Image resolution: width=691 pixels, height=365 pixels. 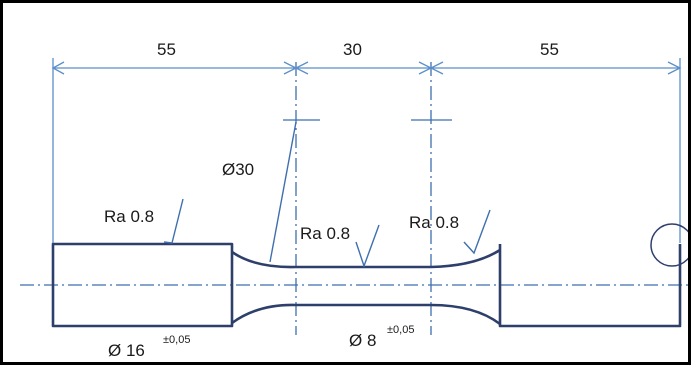 What do you see at coordinates (366, 68) in the screenshot?
I see `dimension-line` at bounding box center [366, 68].